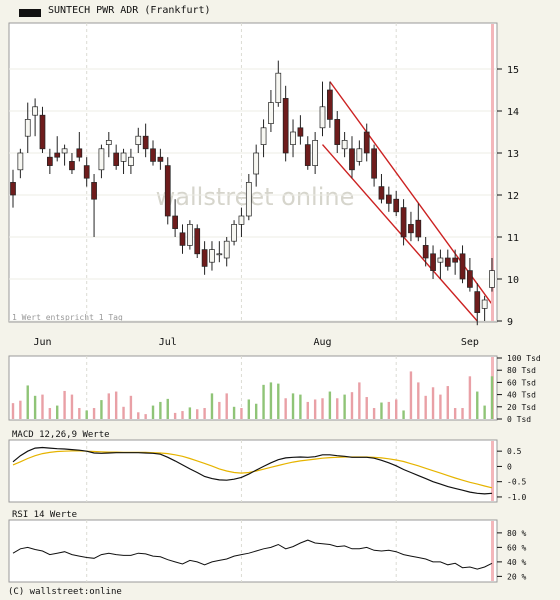 Image resolution: width=560 pixels, height=600 pixels. Describe the element at coordinates (521, 395) in the screenshot. I see `volume-tick-label: 40 Tsd` at that location.